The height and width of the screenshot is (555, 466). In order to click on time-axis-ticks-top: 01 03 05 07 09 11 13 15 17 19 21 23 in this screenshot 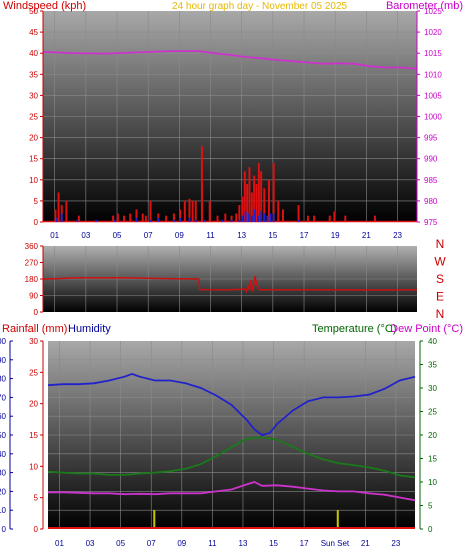, I will do `click(226, 235)`.